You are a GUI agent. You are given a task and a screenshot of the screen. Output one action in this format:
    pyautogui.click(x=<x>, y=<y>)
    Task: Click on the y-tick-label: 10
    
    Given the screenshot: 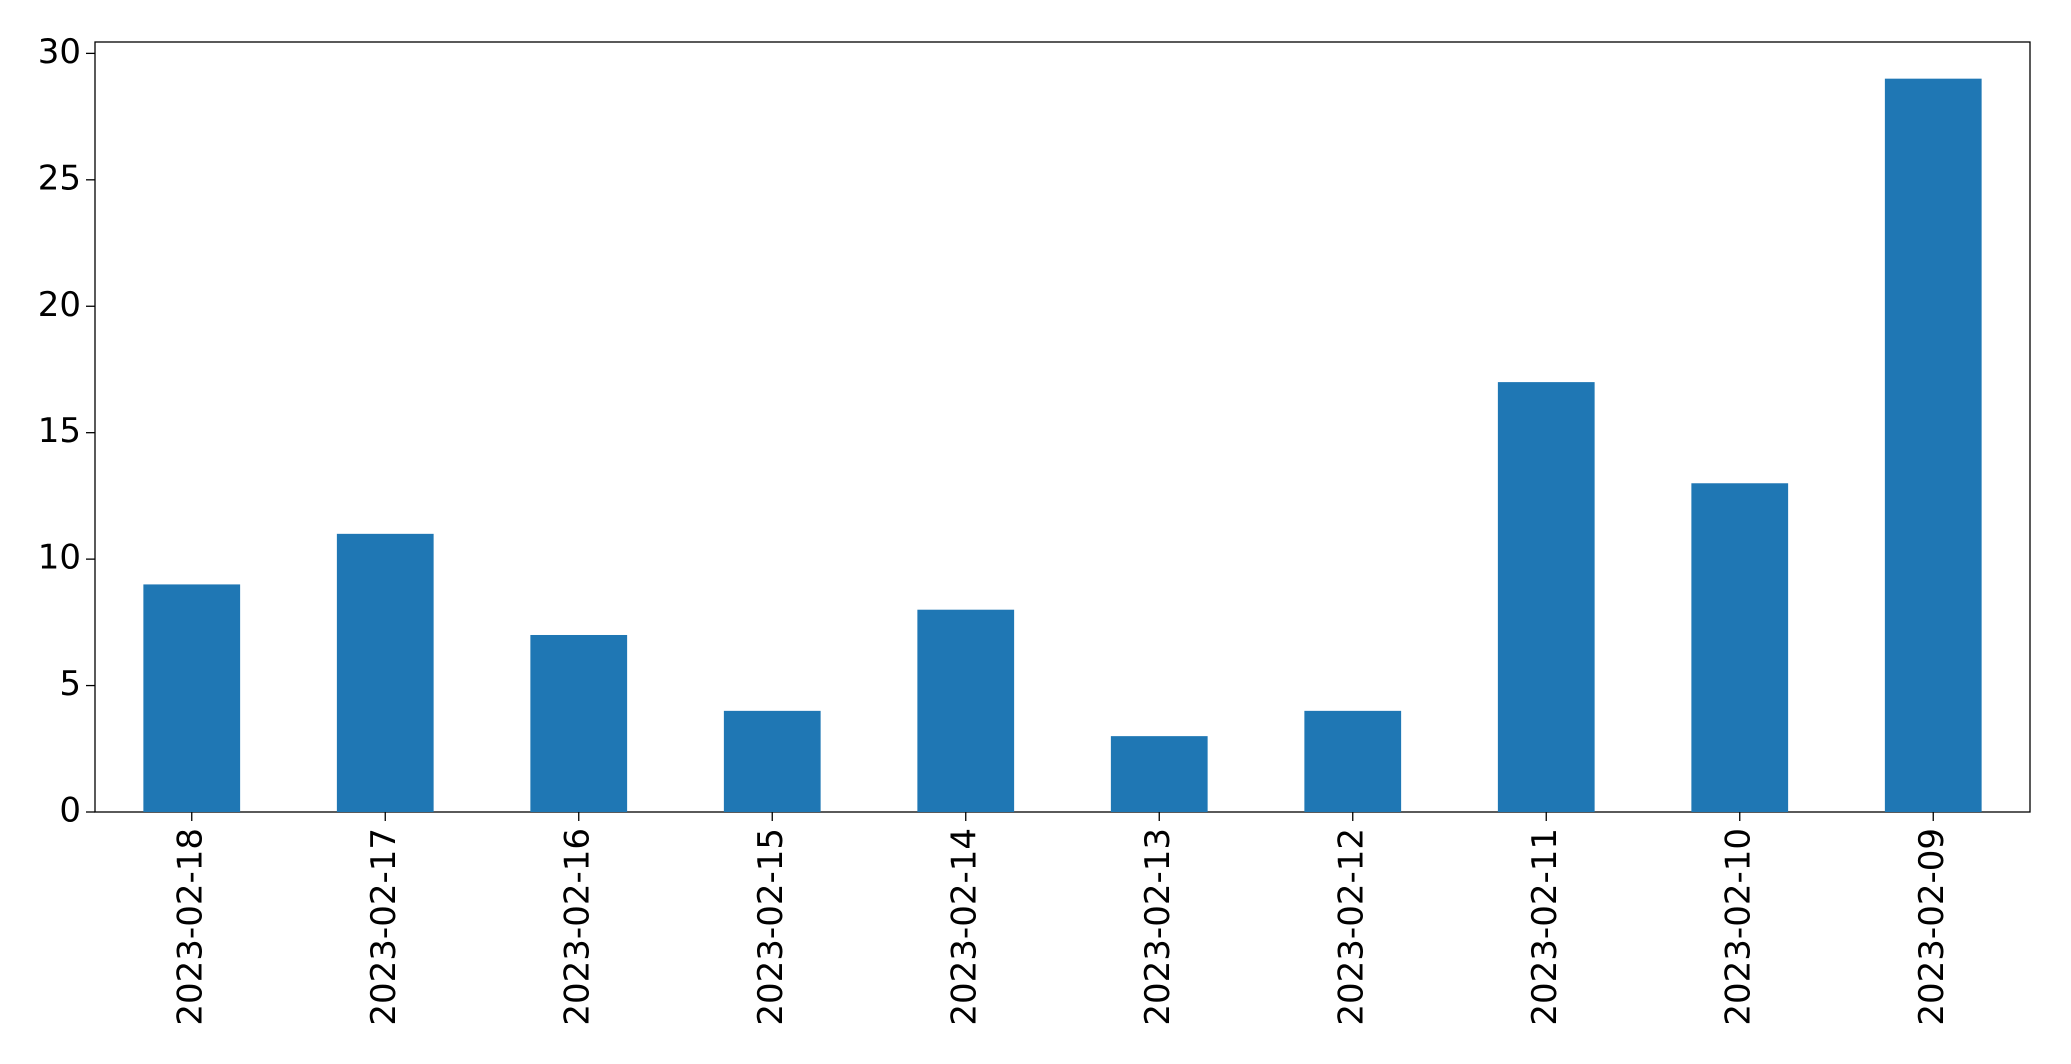 What is the action you would take?
    pyautogui.click(x=59, y=558)
    